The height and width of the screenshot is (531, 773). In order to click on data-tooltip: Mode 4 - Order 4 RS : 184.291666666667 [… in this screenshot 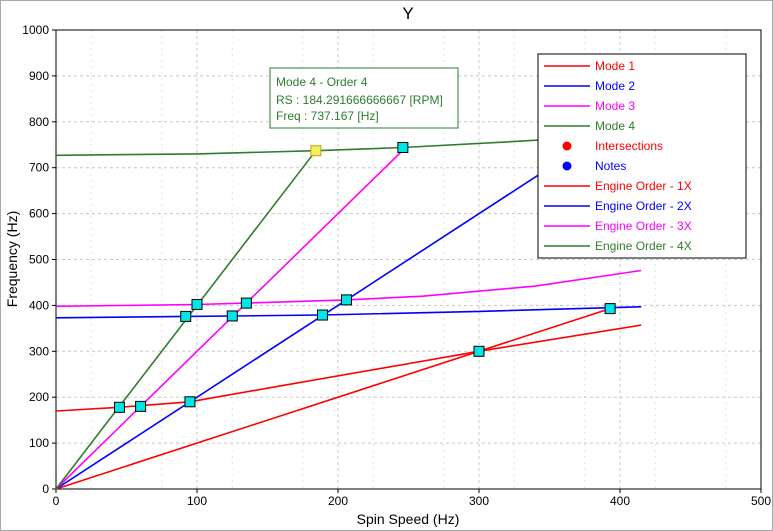, I will do `click(364, 98)`.